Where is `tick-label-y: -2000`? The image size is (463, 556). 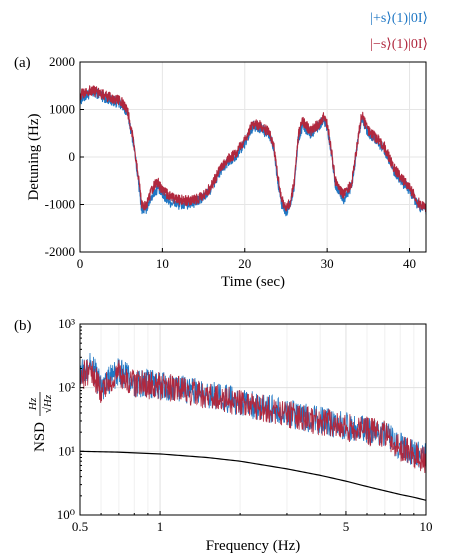
tick-label-y: -2000 is located at coordinates (60, 251).